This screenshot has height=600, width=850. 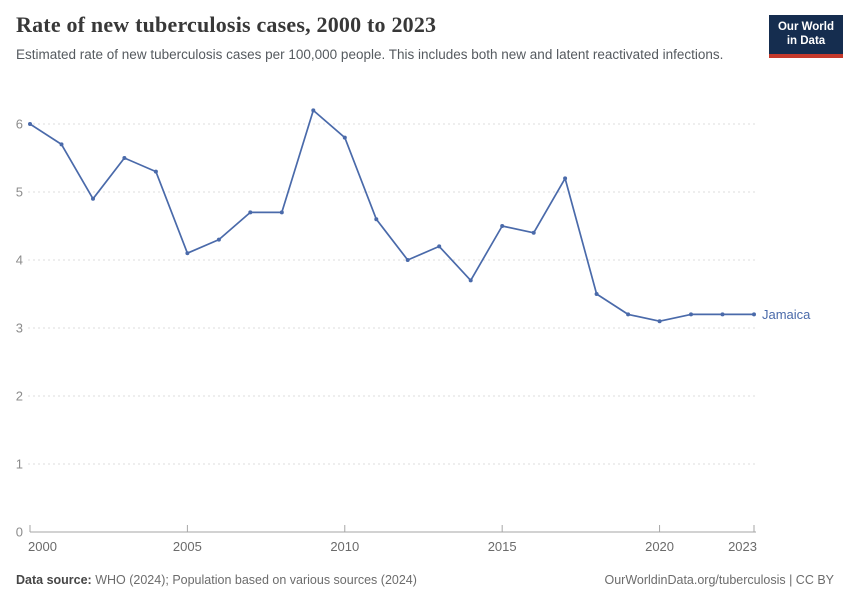 I want to click on y-tick-label: 1, so click(x=19, y=464).